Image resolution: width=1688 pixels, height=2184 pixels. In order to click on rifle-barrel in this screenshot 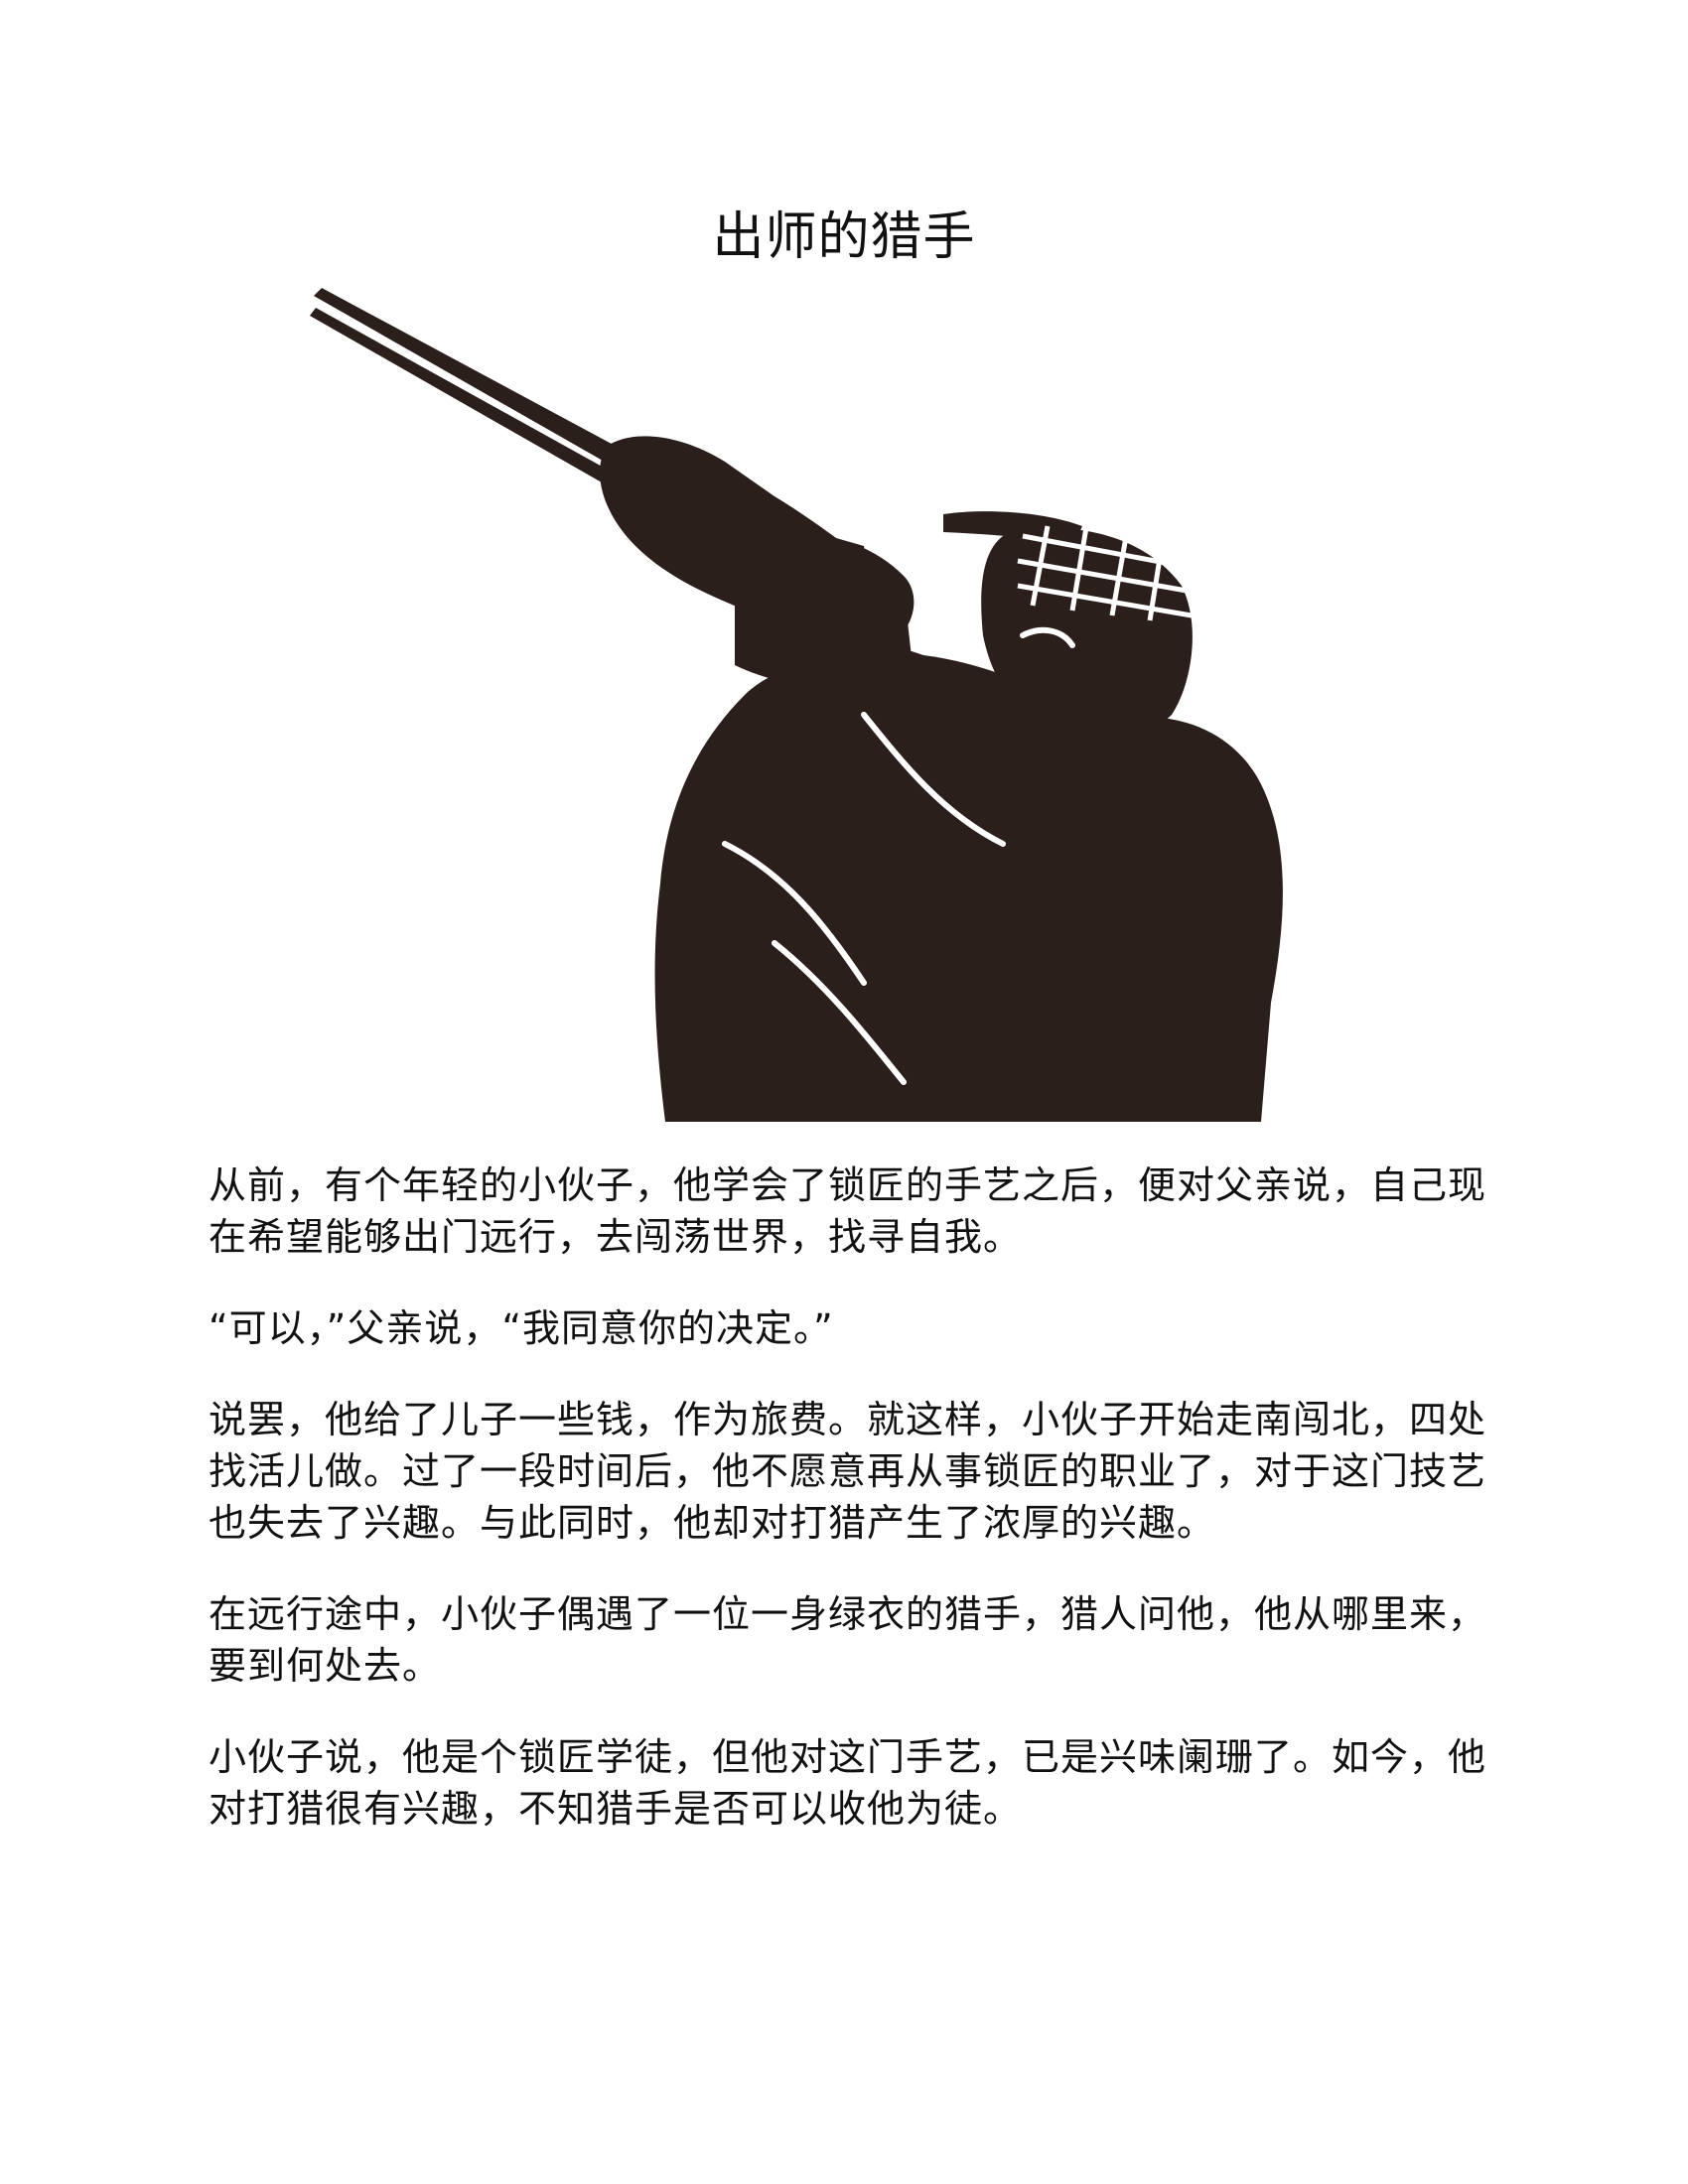, I will do `click(474, 380)`.